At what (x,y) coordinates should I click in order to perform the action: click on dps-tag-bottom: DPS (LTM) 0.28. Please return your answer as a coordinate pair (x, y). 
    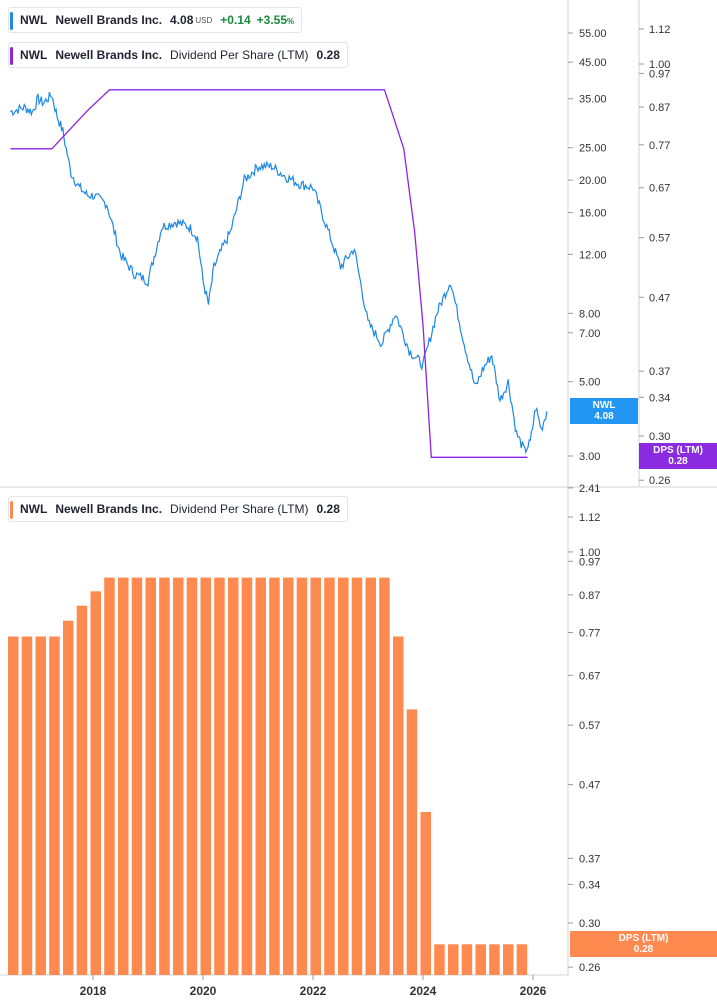
    Looking at the image, I should click on (643, 944).